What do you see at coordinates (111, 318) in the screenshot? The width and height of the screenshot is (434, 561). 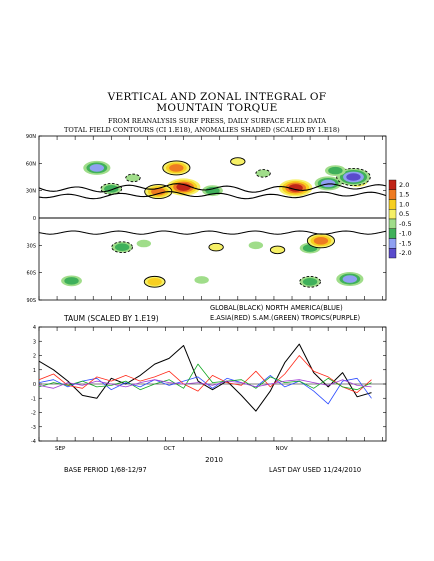 I see `line-panel-title: TAUM (SCALED BY 1.E19)` at bounding box center [111, 318].